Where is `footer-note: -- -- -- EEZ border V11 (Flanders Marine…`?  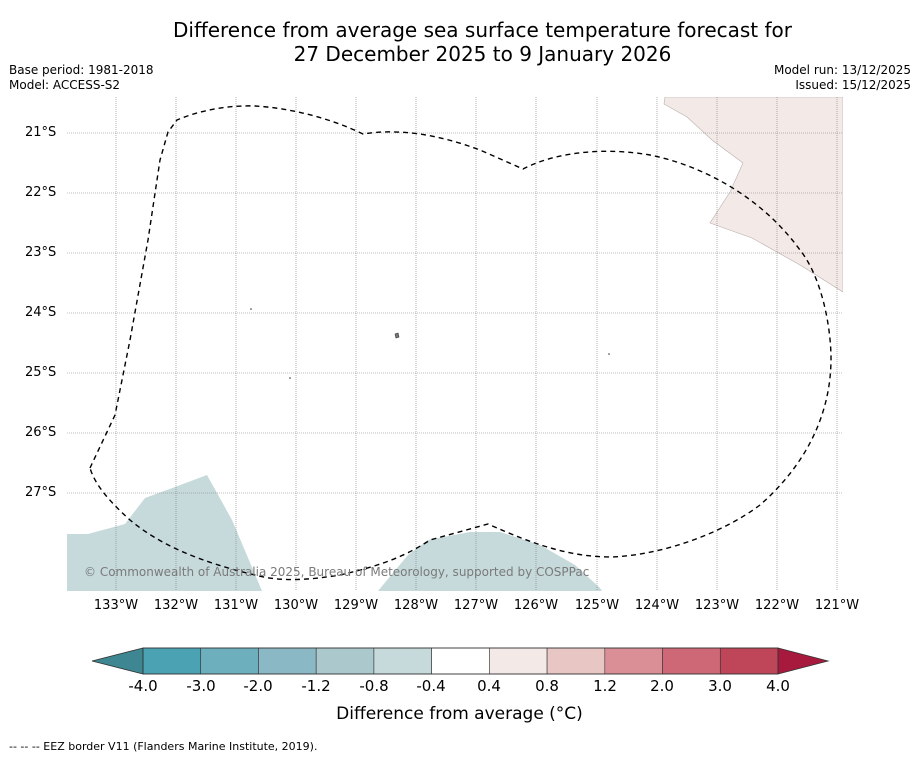
footer-note: -- -- -- EEZ border V11 (Flanders Marine… is located at coordinates (163, 746).